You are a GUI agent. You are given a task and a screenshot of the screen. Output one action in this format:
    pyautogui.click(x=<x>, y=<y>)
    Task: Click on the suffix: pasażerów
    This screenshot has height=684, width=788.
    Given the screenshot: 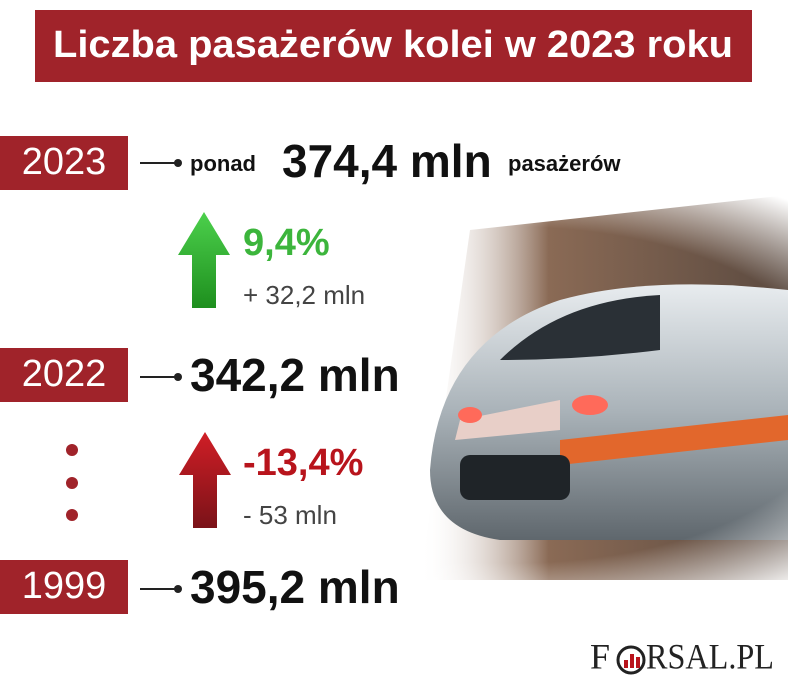 What is the action you would take?
    pyautogui.click(x=564, y=163)
    